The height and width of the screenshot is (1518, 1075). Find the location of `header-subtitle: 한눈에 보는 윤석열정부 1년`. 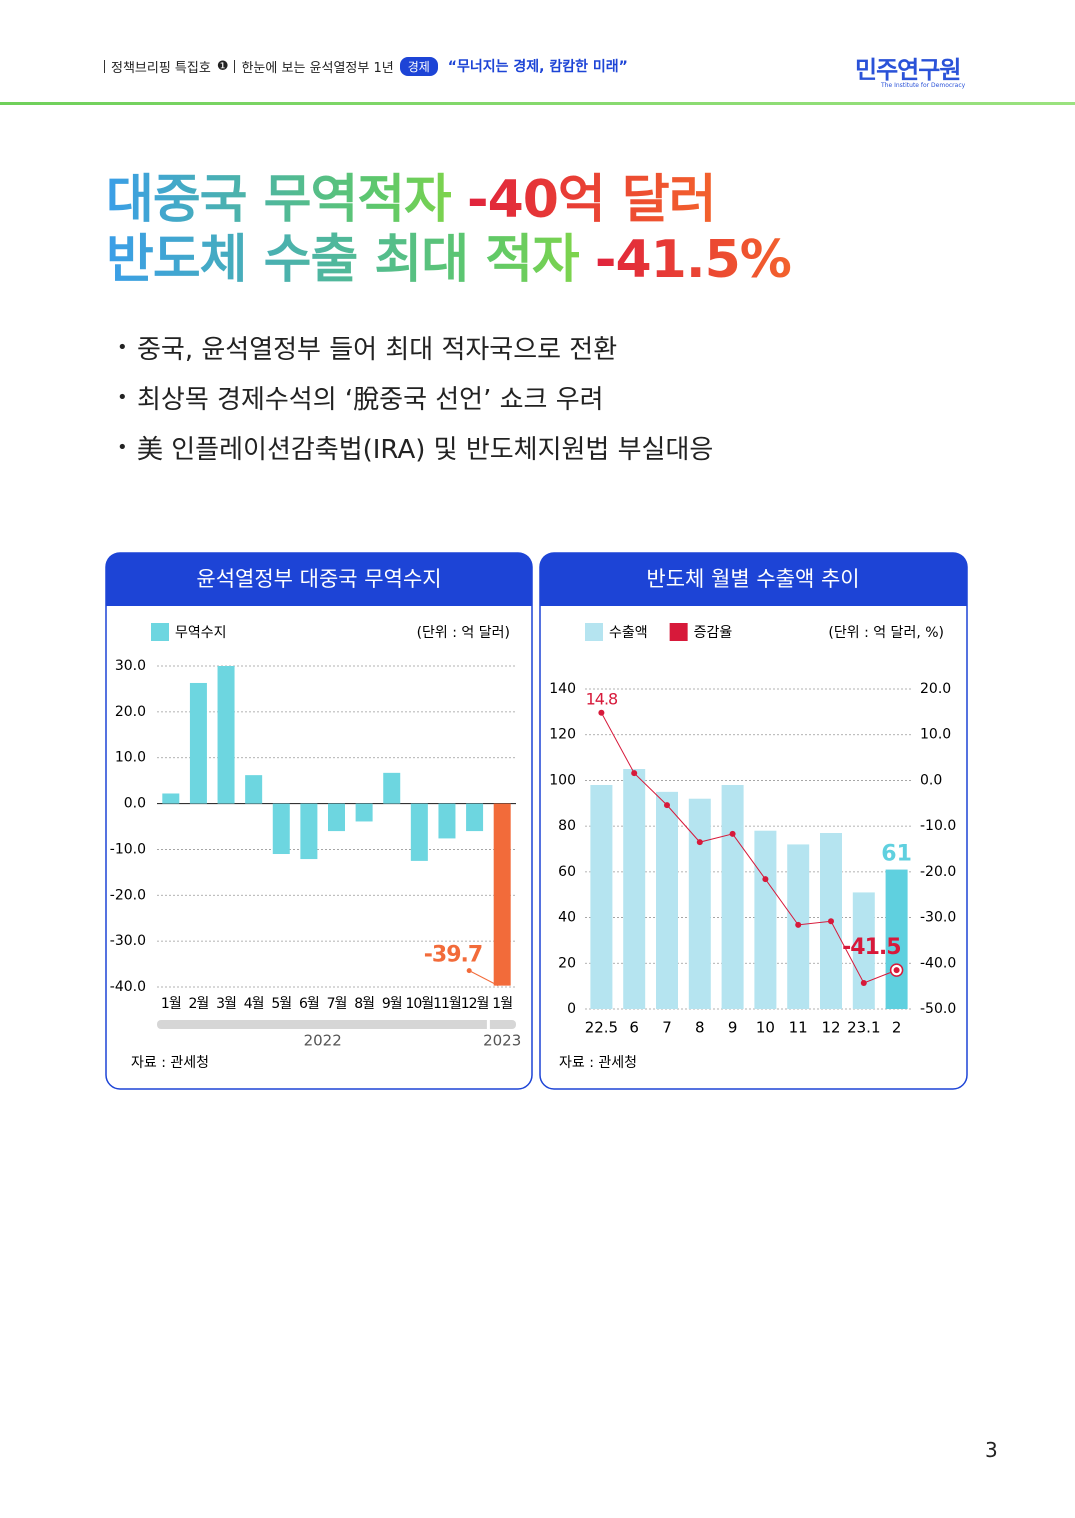

header-subtitle: 한눈에 보는 윤석열정부 1년 is located at coordinates (317, 68).